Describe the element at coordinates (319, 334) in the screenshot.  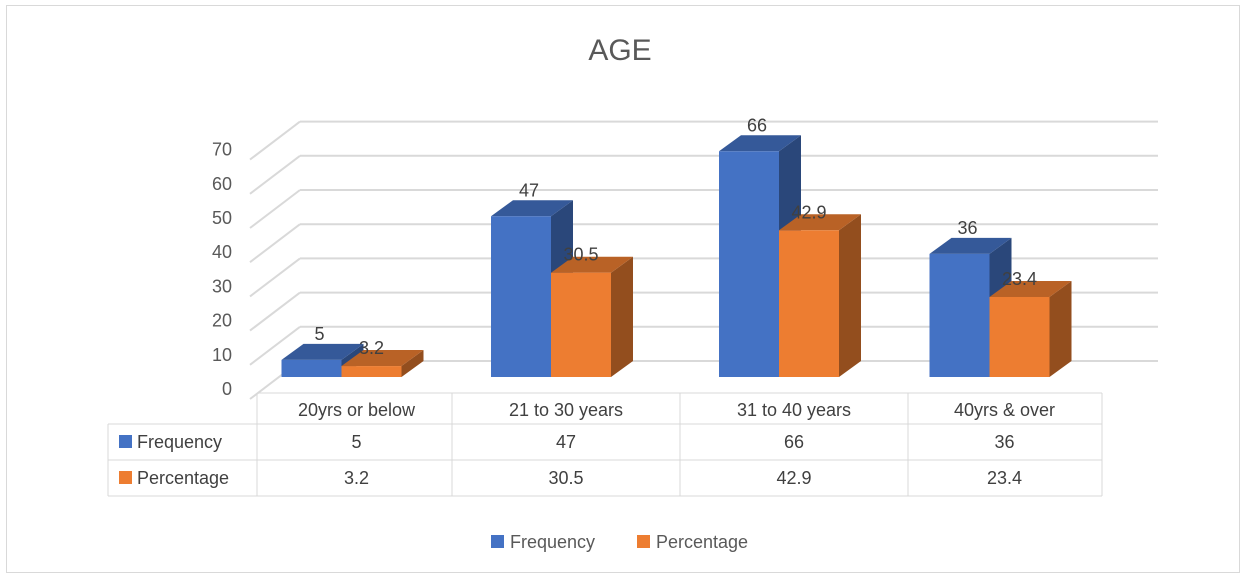
I see `data-label: 5` at that location.